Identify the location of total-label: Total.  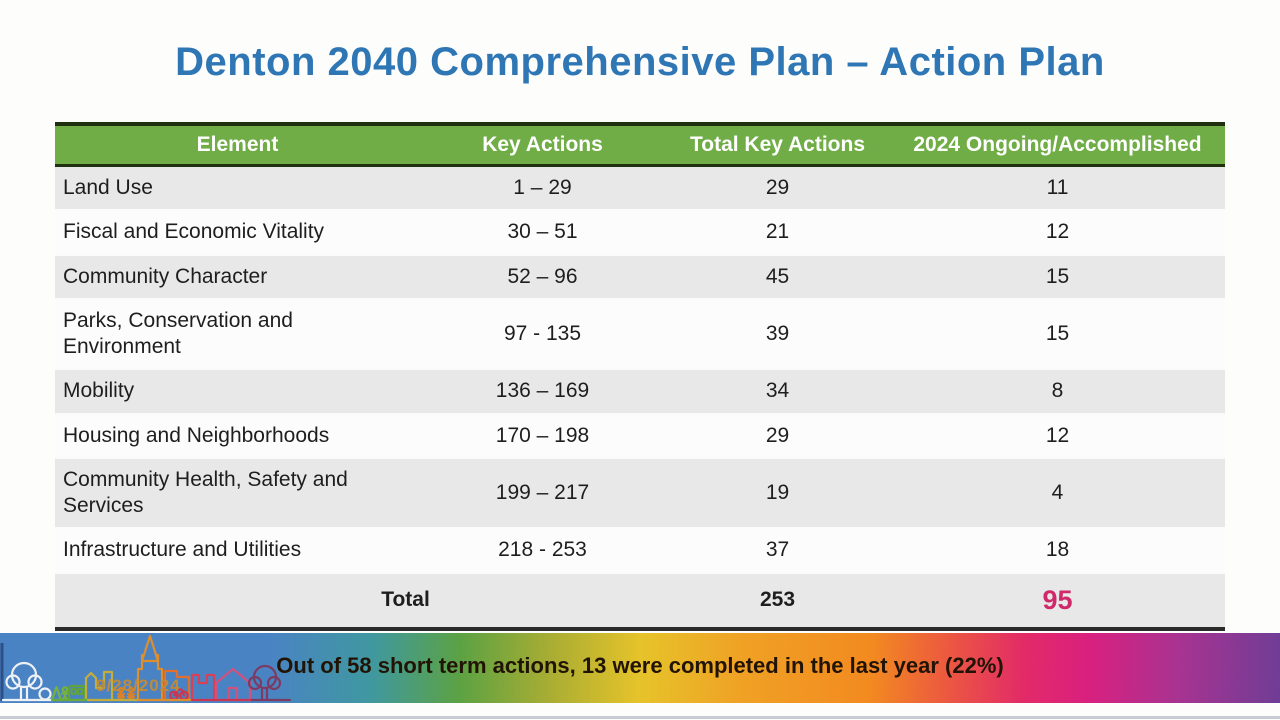
(360, 601).